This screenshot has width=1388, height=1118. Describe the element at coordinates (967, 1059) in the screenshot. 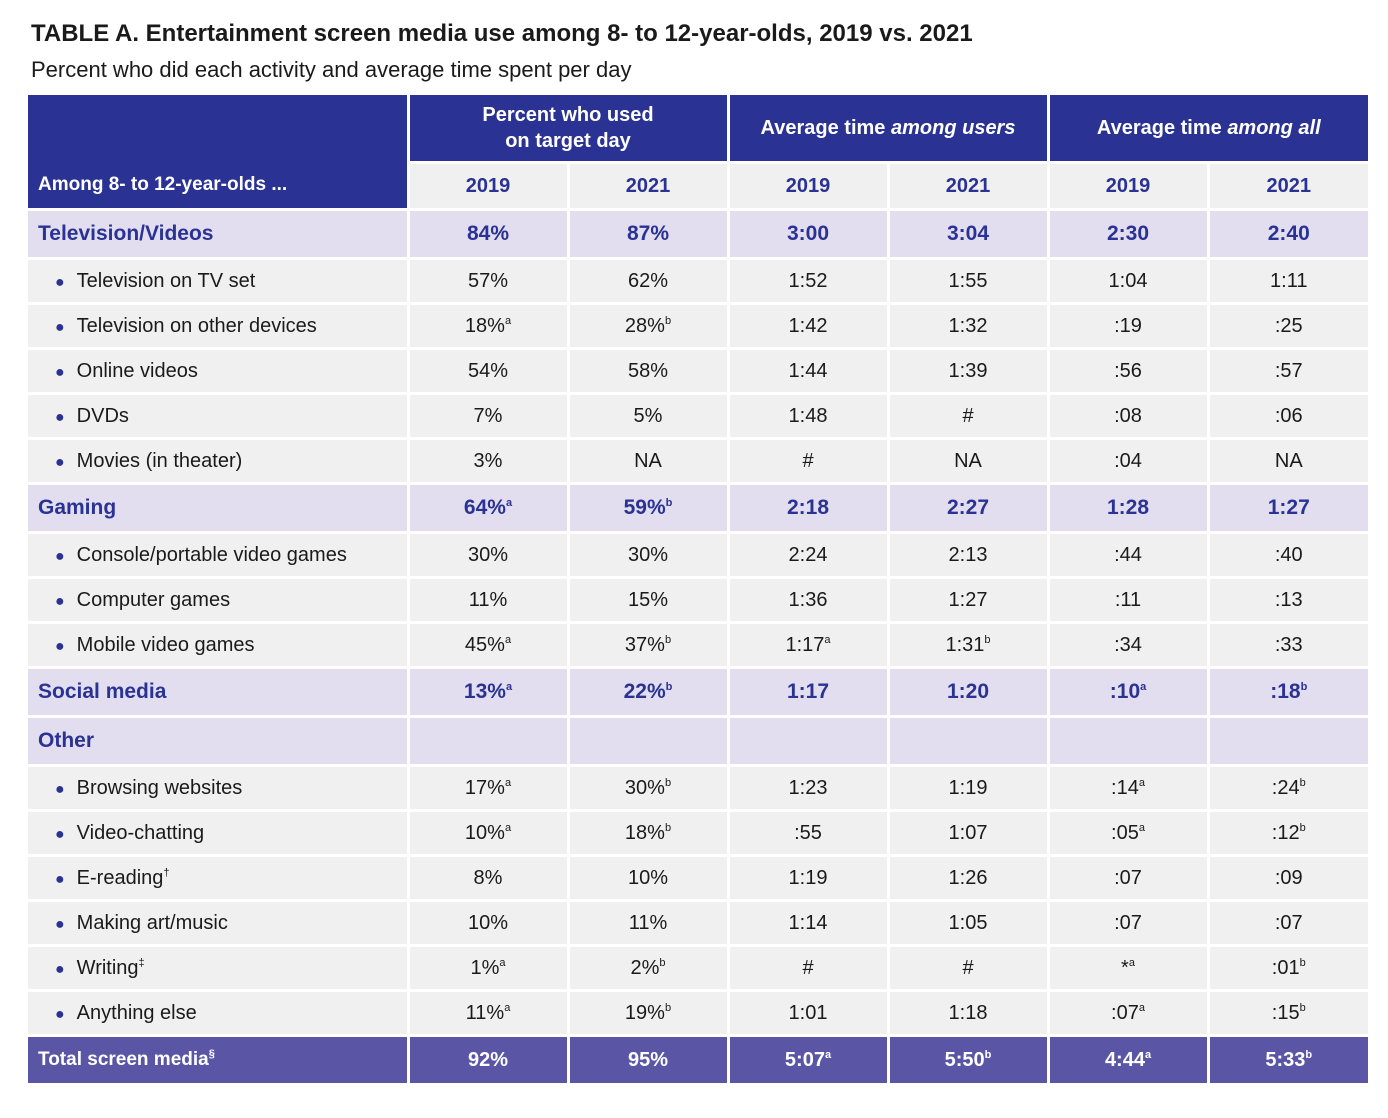

I see `table-cell: 5:50b` at that location.